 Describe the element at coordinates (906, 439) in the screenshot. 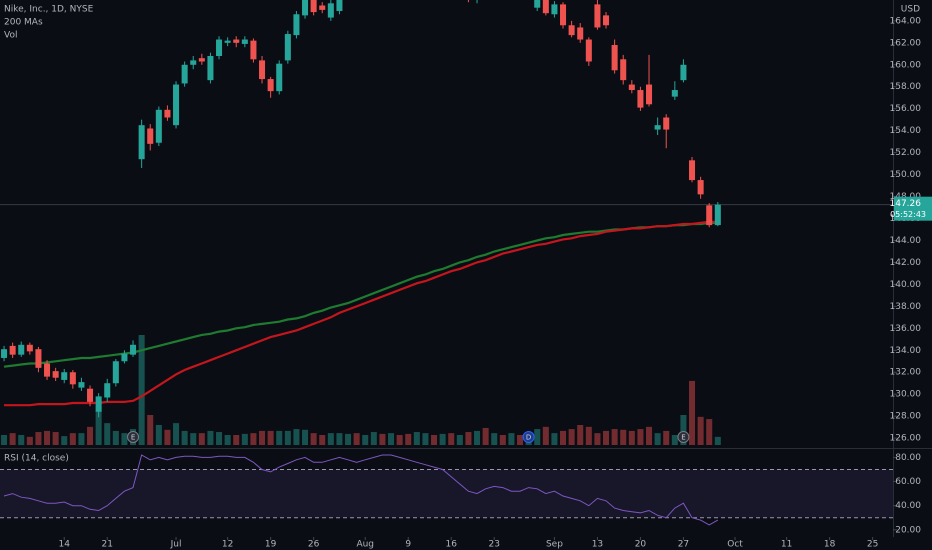

I see `y-tick-label: 126.00` at that location.